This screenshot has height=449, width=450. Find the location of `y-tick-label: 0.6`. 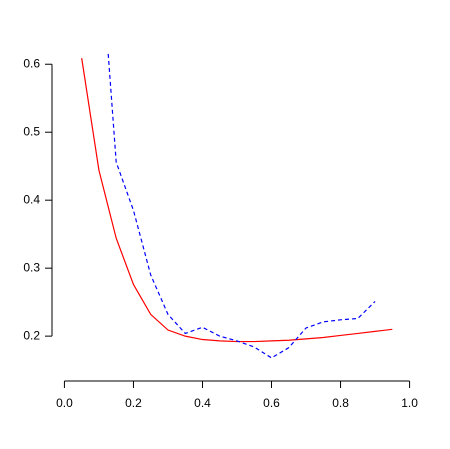

y-tick-label: 0.6 is located at coordinates (31, 63).